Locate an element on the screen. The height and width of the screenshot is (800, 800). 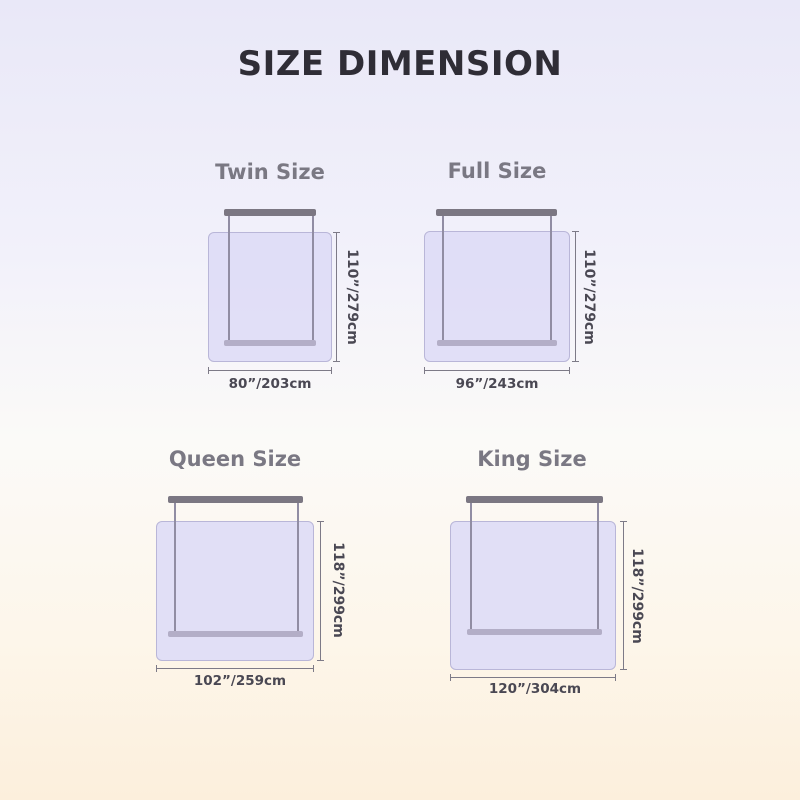
queen-width-tick-right is located at coordinates (313, 668).